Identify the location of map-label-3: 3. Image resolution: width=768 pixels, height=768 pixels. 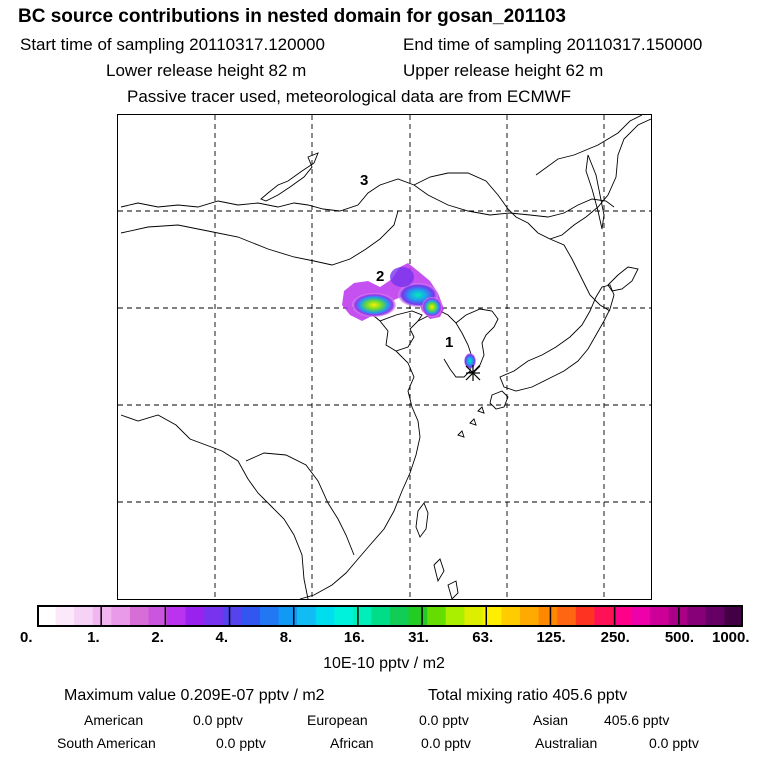
(364, 180).